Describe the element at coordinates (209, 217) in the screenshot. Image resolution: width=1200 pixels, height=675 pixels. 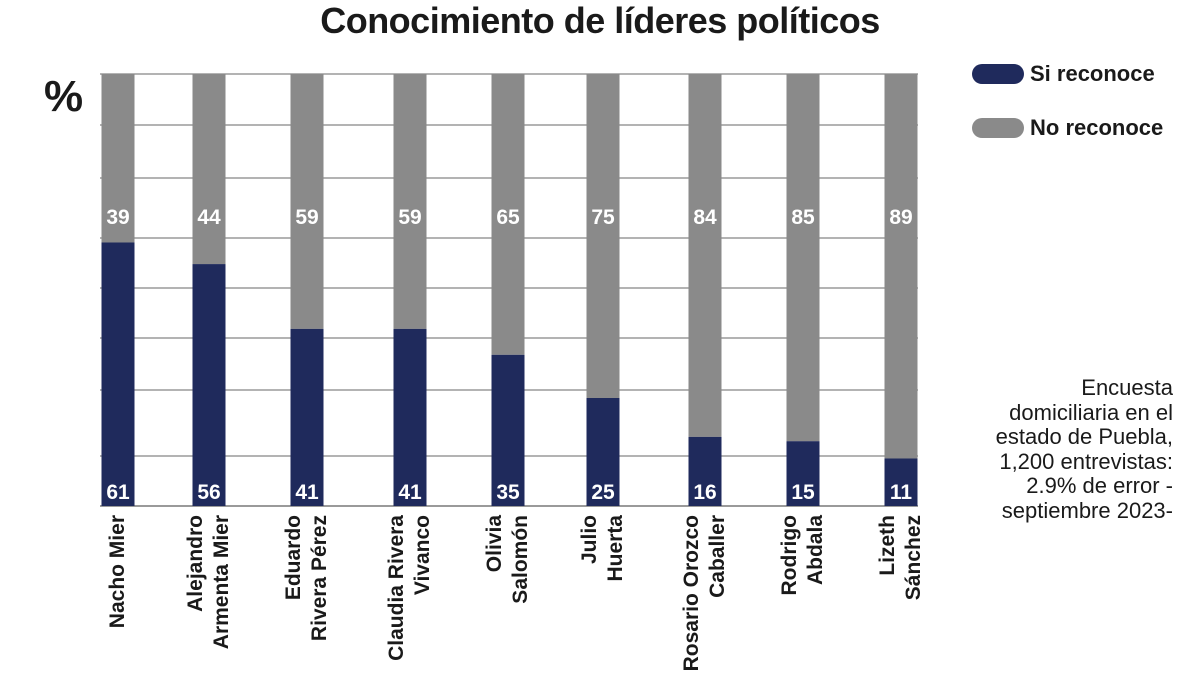
I see `data-label-no-reconoce: 44` at that location.